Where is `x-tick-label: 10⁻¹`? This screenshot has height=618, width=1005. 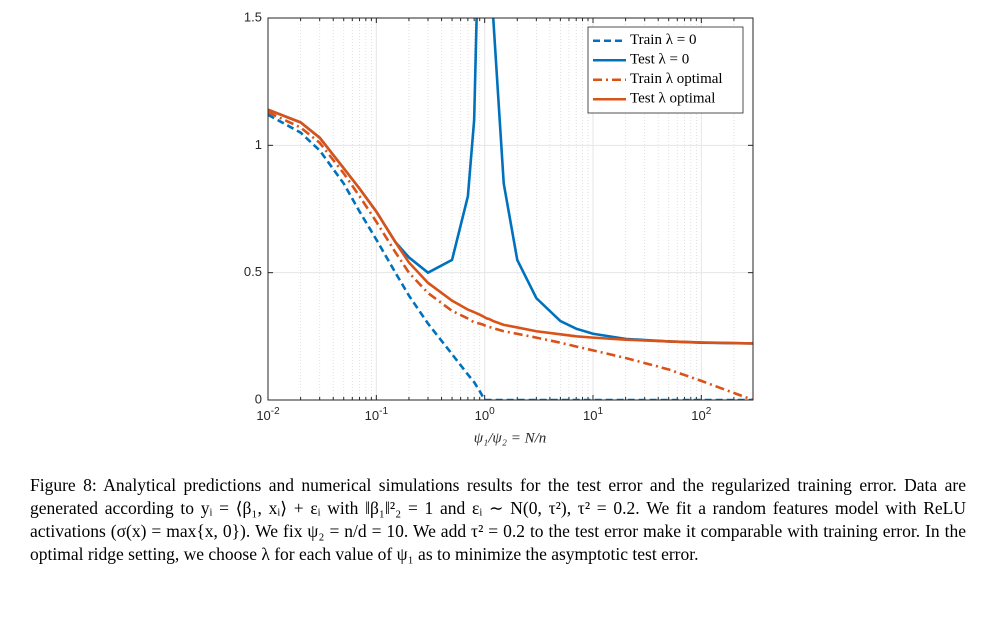 x-tick-label: 10⁻¹ is located at coordinates (377, 415).